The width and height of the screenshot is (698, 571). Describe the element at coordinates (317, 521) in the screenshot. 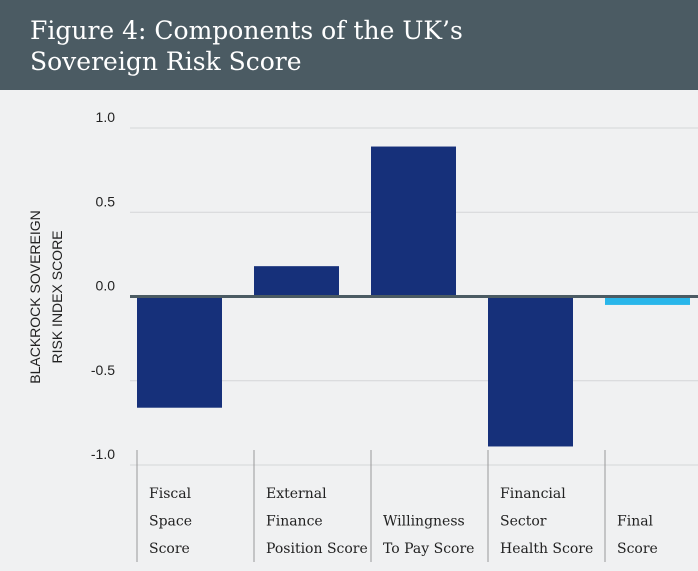

I see `x-tick-label: External Finance Position Score` at that location.